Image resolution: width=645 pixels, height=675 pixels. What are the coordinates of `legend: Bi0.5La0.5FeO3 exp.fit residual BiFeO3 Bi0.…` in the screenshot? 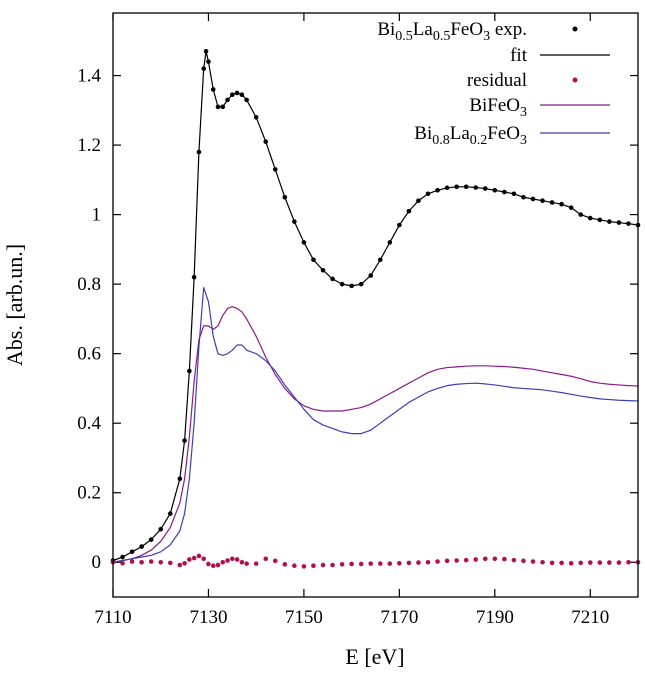 It's located at (493, 83).